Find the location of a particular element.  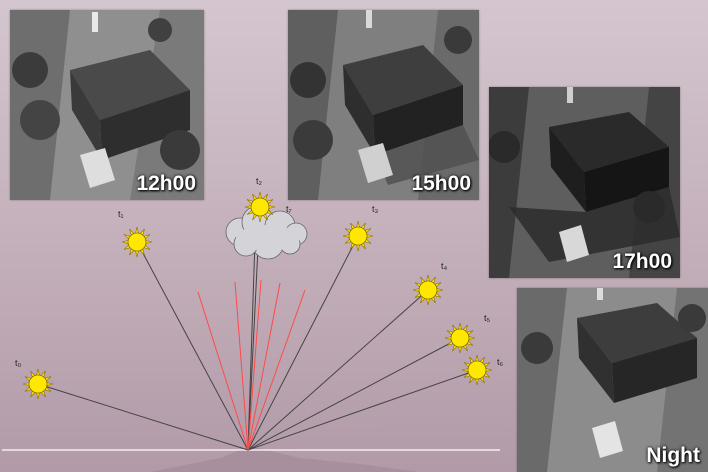

scene-label: 12h00 is located at coordinates (166, 183).